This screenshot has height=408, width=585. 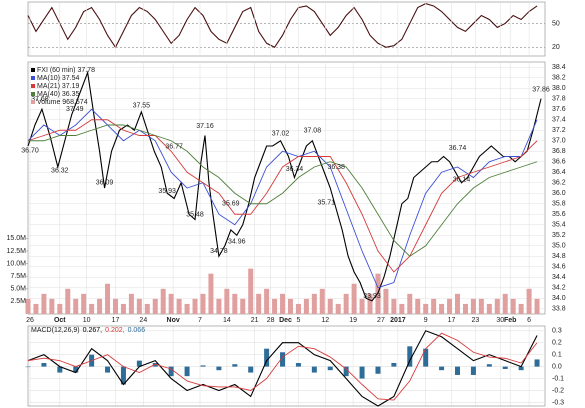 I want to click on y-tick-label: 38.0, so click(x=559, y=88).